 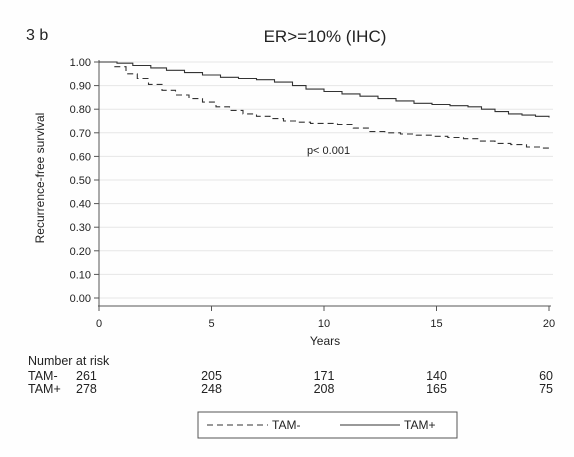 I want to click on risk-count: 261, so click(x=86, y=376).